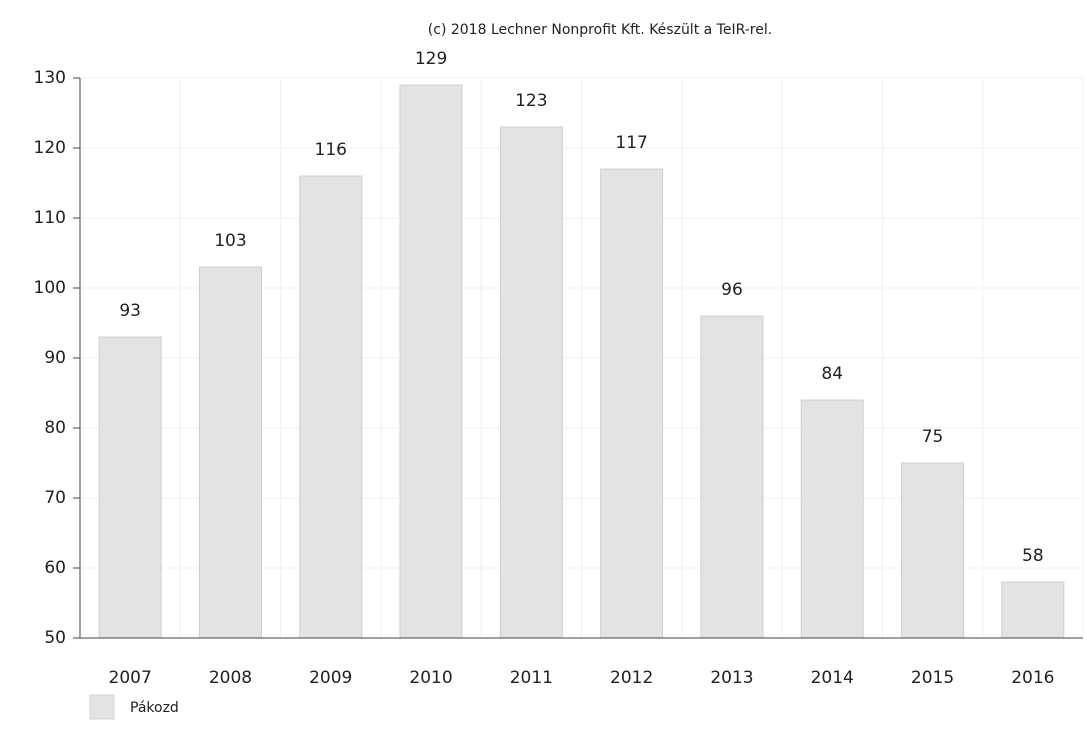 Image resolution: width=1087 pixels, height=751 pixels. Describe the element at coordinates (50, 148) in the screenshot. I see `y-tick-label: 120` at that location.